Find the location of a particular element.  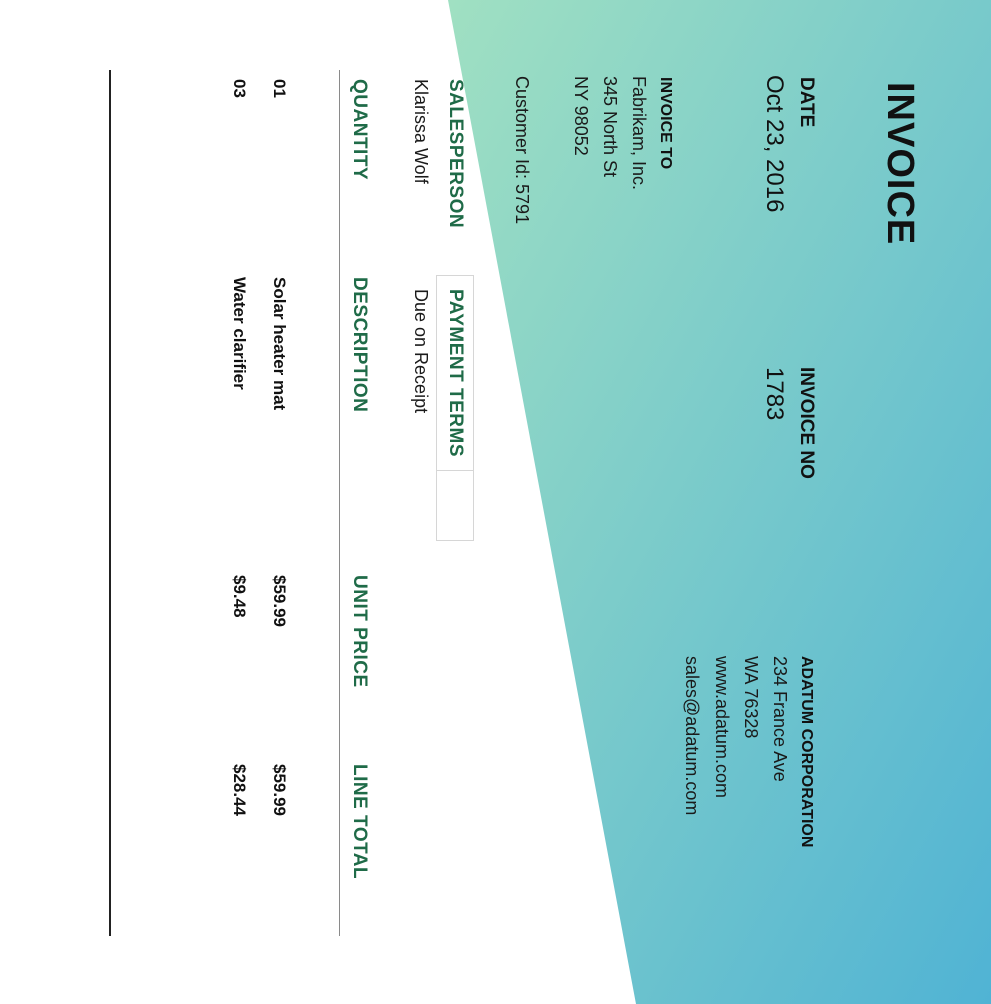

table-bottom-rule is located at coordinates (110, 503).